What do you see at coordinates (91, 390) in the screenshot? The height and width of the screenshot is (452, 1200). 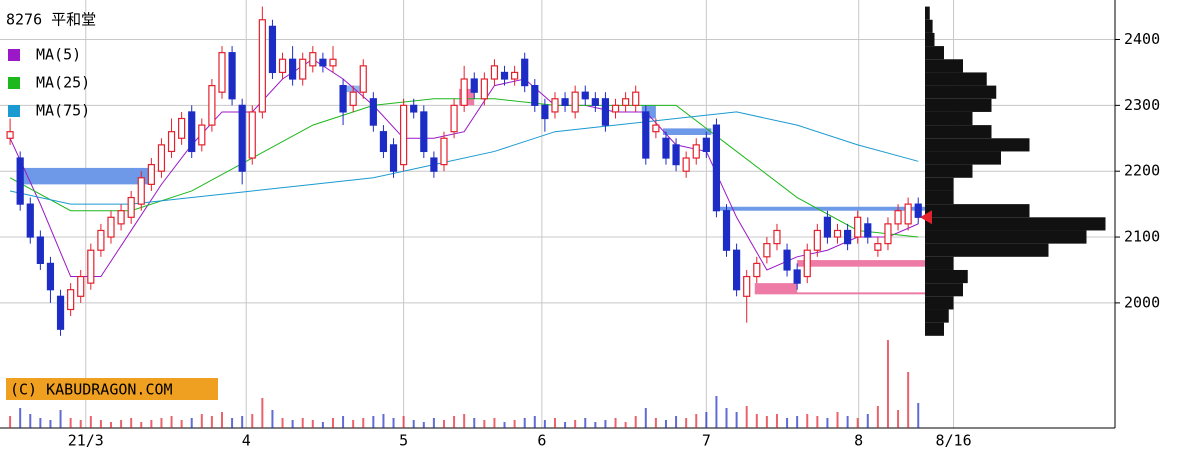 I see `copyright: (C) KABUDRAGON.COM` at bounding box center [91, 390].